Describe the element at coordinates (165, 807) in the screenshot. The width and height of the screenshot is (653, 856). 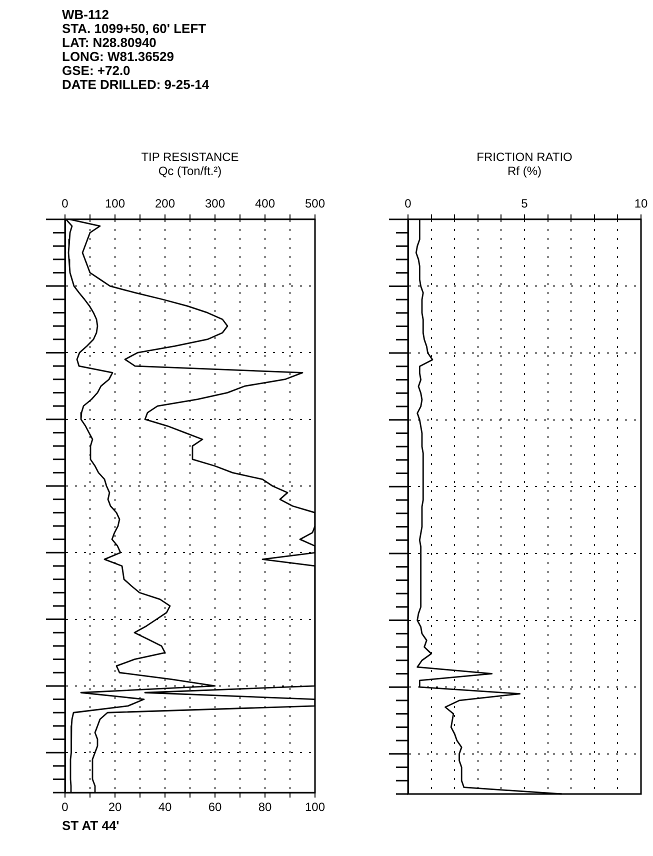
I see `x2-tick-label: 40` at that location.